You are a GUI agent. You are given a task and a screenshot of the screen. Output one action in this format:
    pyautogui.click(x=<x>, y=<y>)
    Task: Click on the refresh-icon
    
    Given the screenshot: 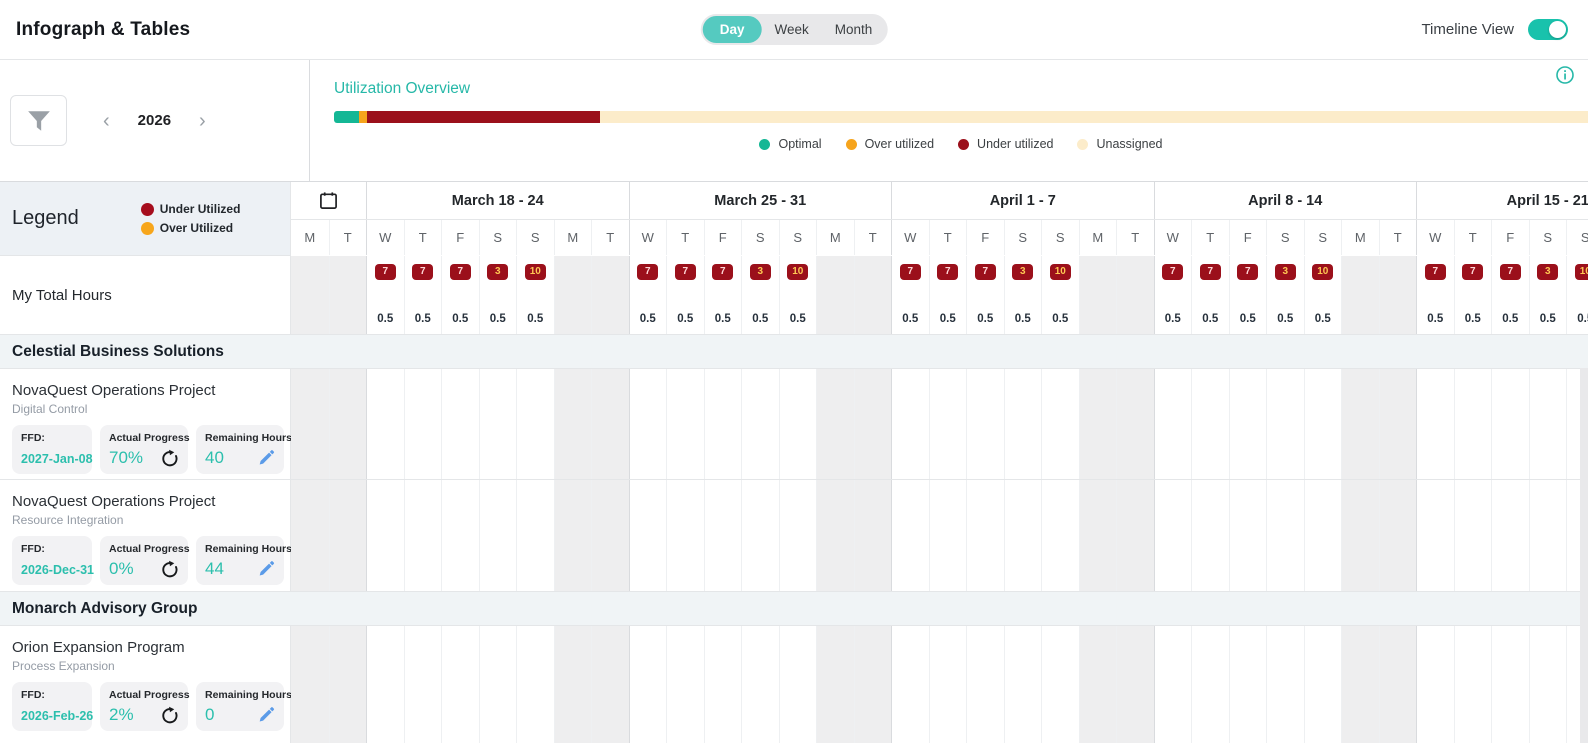 What is the action you would take?
    pyautogui.click(x=170, y=568)
    